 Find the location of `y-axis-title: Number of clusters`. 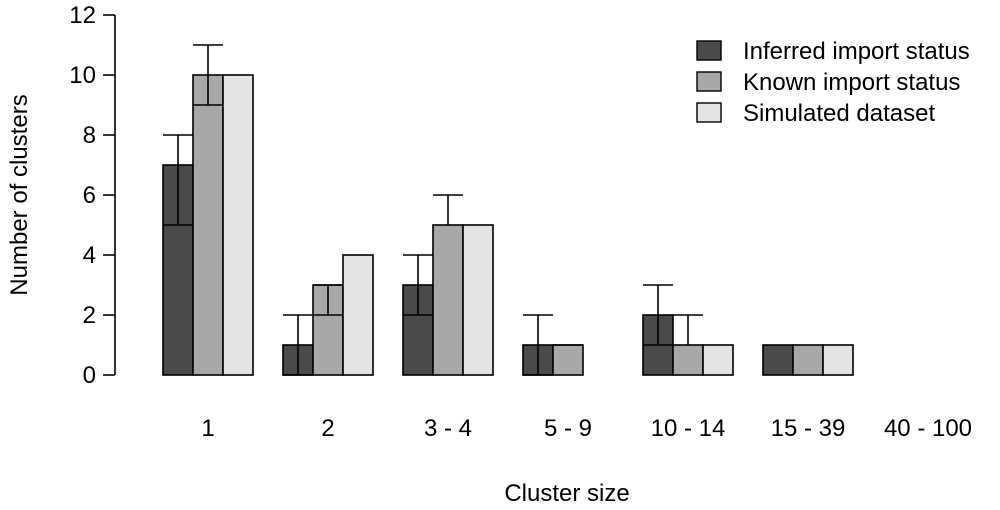

y-axis-title: Number of clusters is located at coordinates (19, 194).